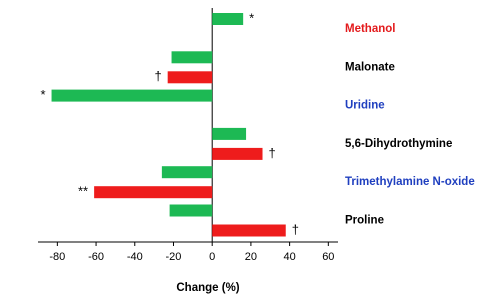  I want to click on annotation: **, so click(83, 191).